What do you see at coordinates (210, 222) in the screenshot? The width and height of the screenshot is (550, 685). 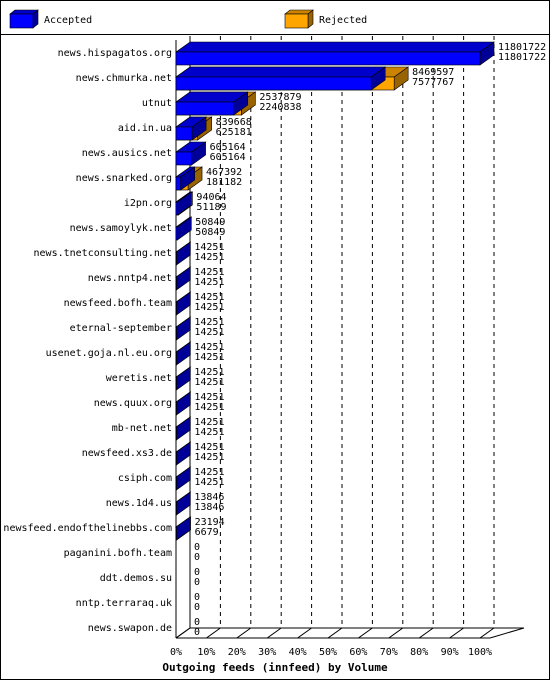 I see `accepted-value-label: 50849` at bounding box center [210, 222].